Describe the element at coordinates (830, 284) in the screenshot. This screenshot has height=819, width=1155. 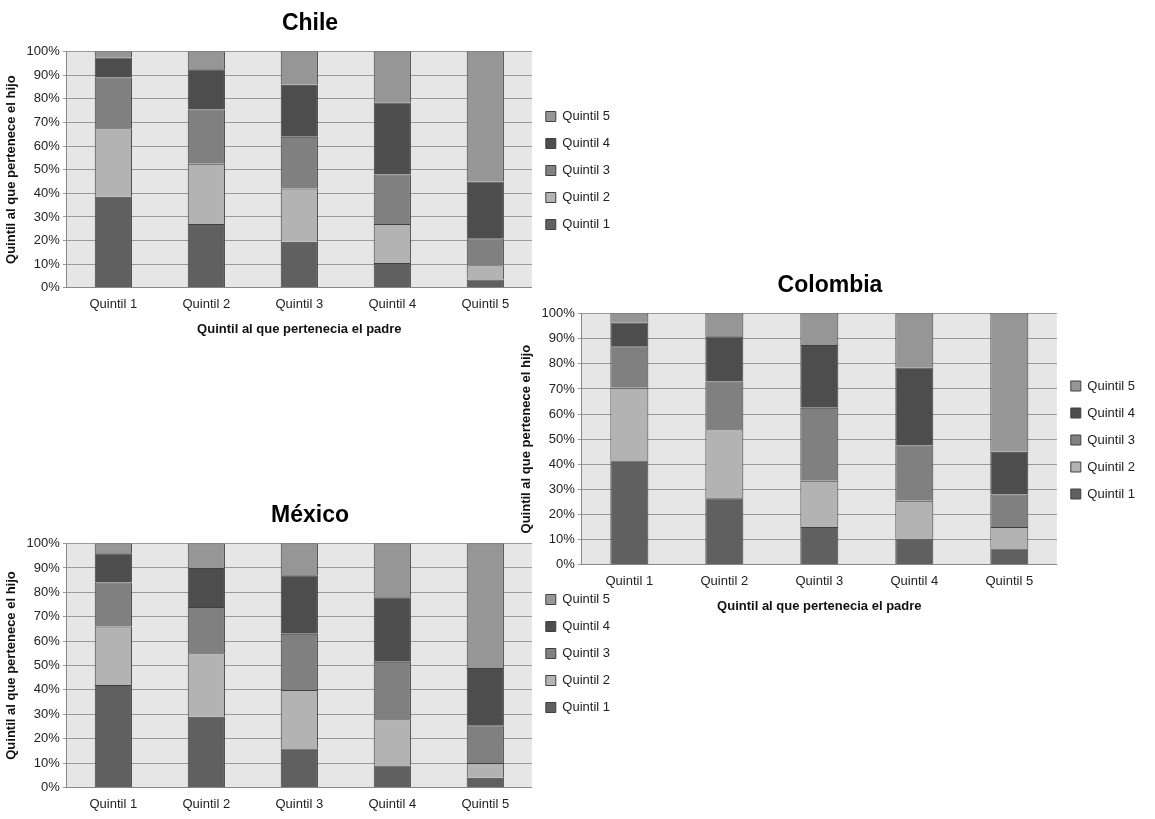
I see `chart-title: Colombia` at that location.